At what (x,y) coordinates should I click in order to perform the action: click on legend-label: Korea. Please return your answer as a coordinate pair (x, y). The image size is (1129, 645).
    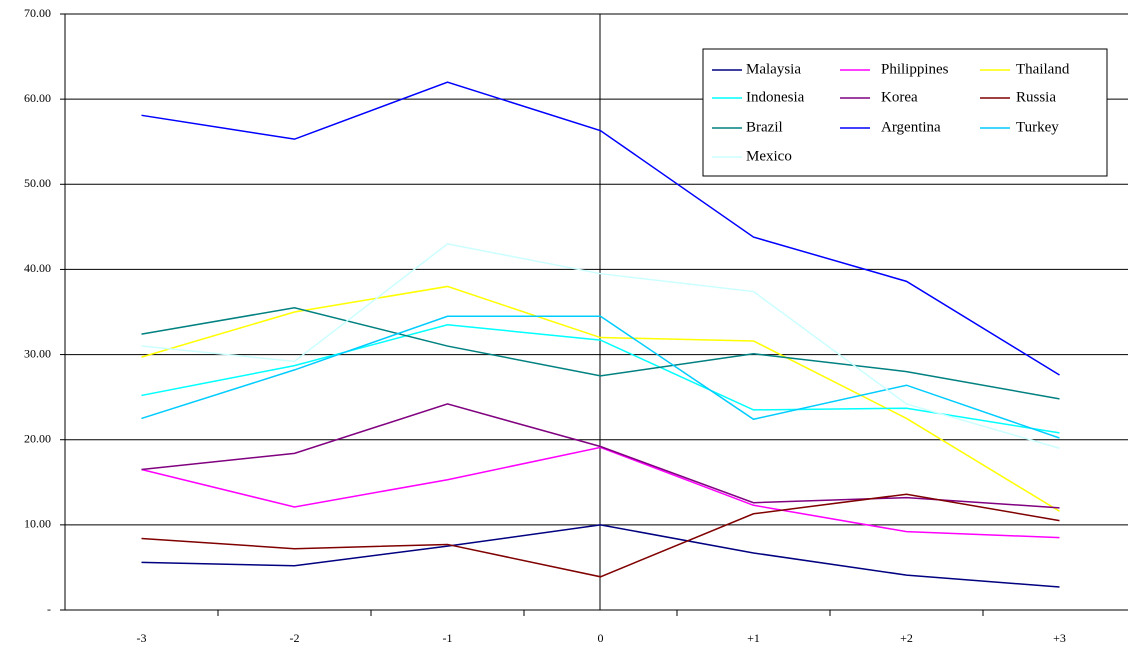
    Looking at the image, I should click on (899, 97).